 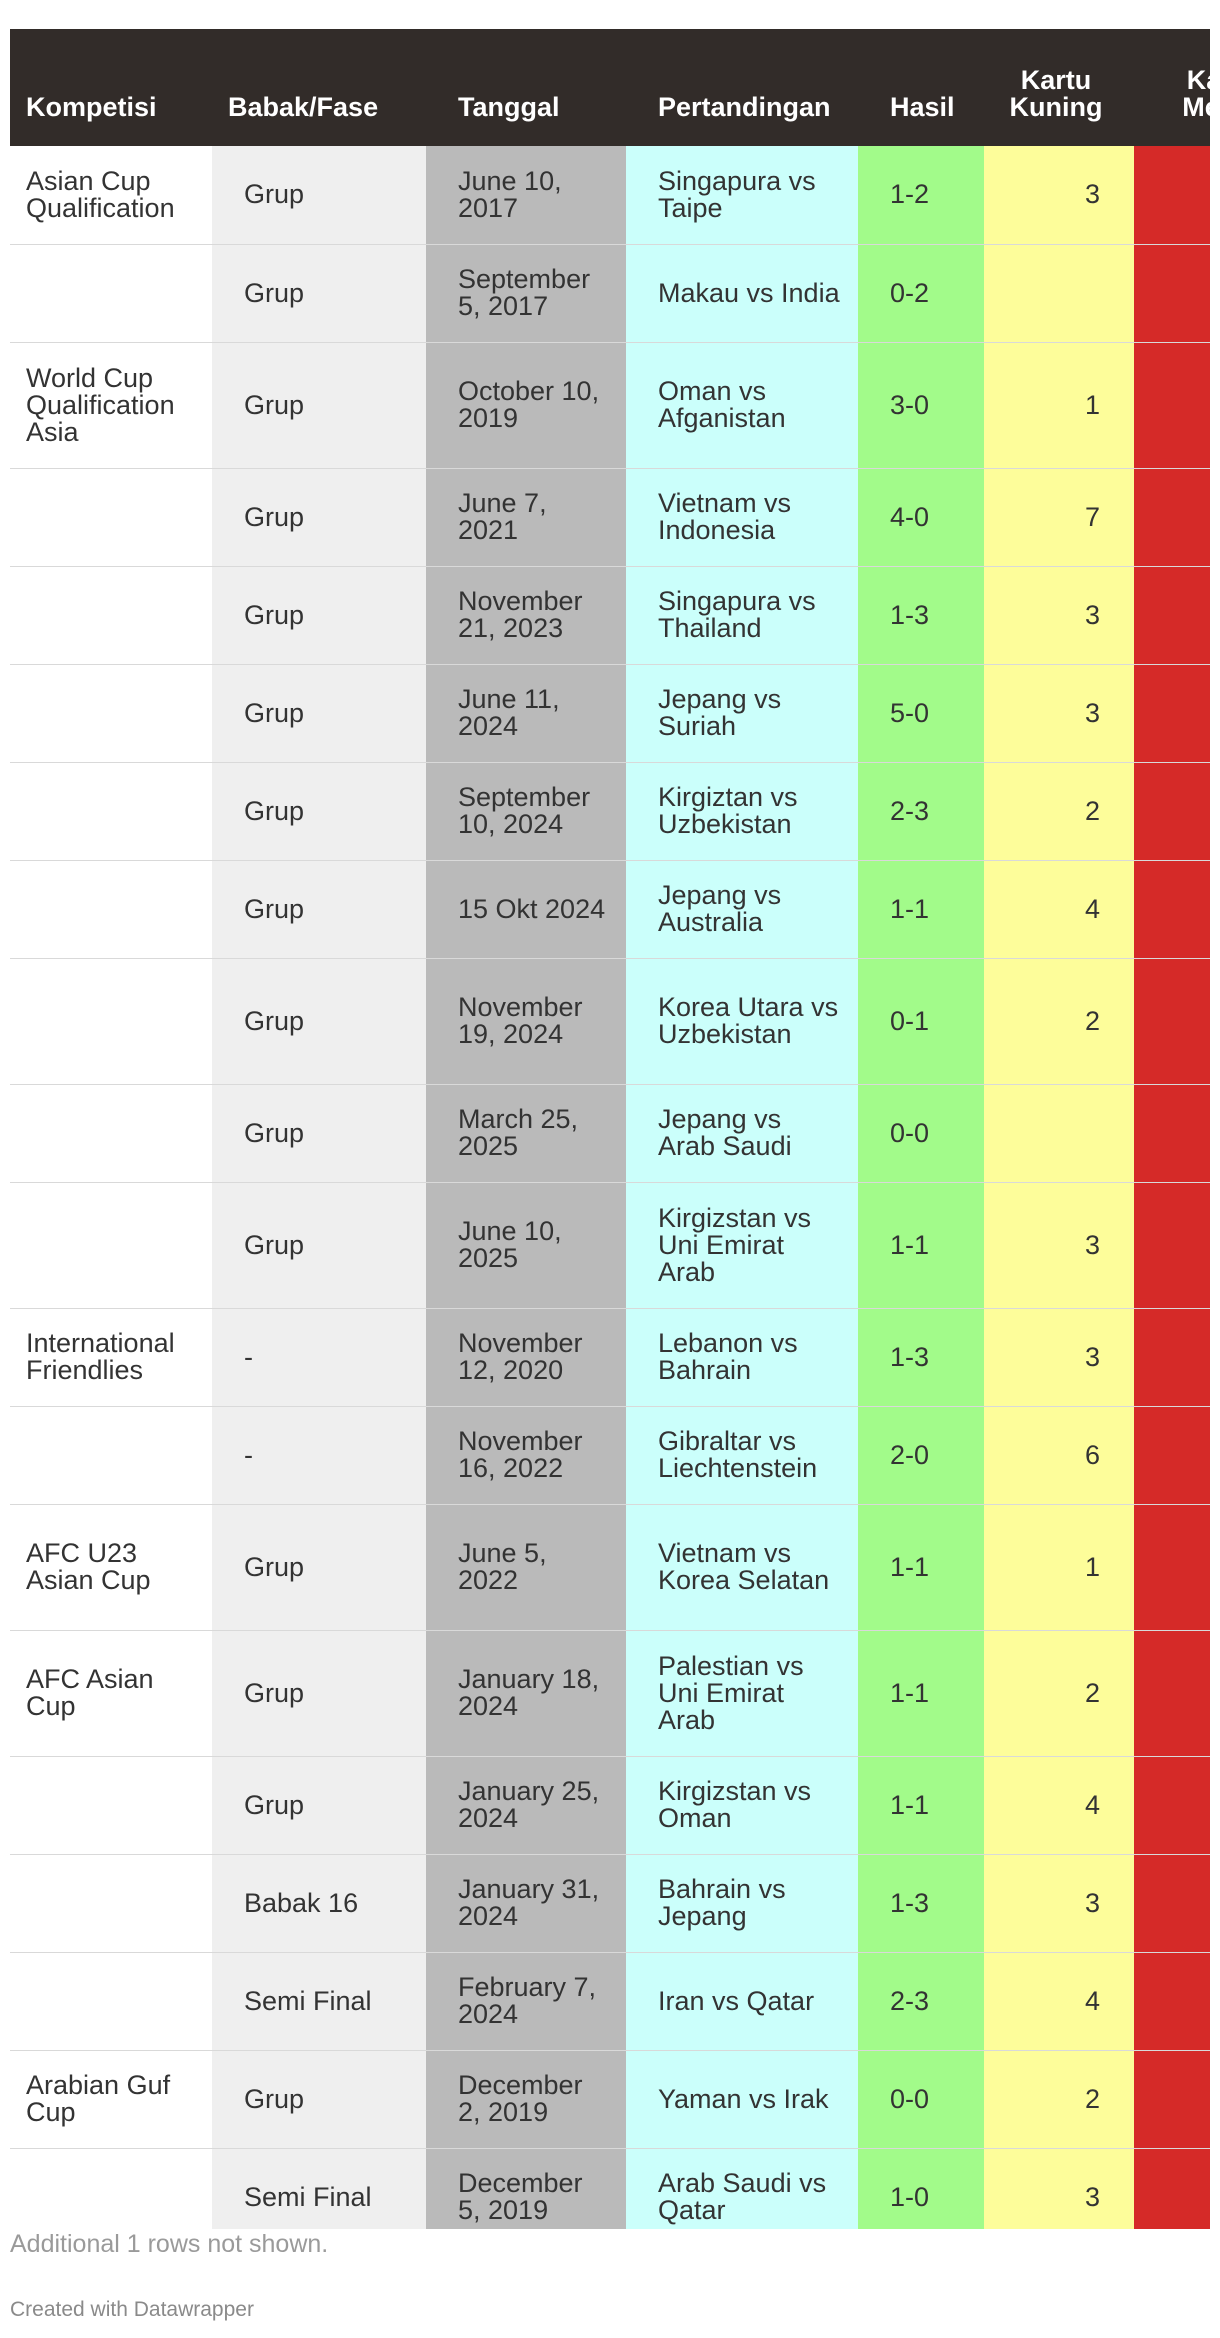 I want to click on cell-tanggal: January 31, 2024, so click(x=526, y=1903).